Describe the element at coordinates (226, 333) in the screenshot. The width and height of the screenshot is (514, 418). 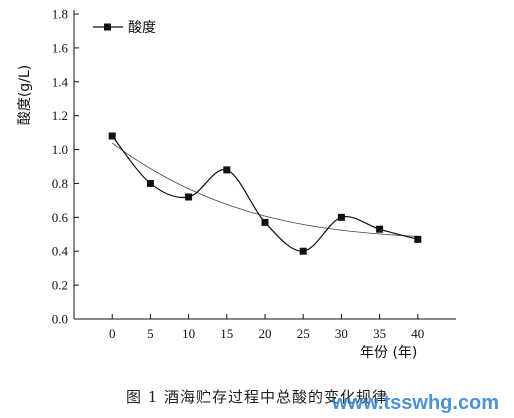
I see `x-tick-label: 15` at that location.